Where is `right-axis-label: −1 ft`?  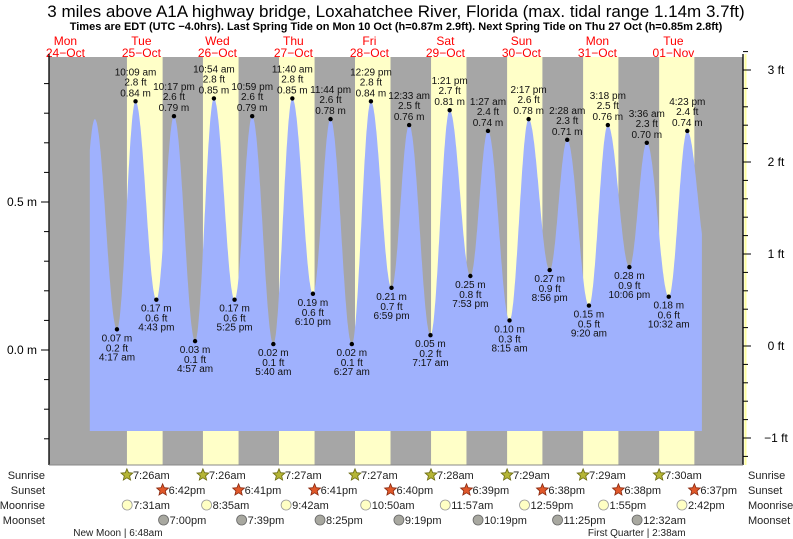
right-axis-label: −1 ft is located at coordinates (776, 438).